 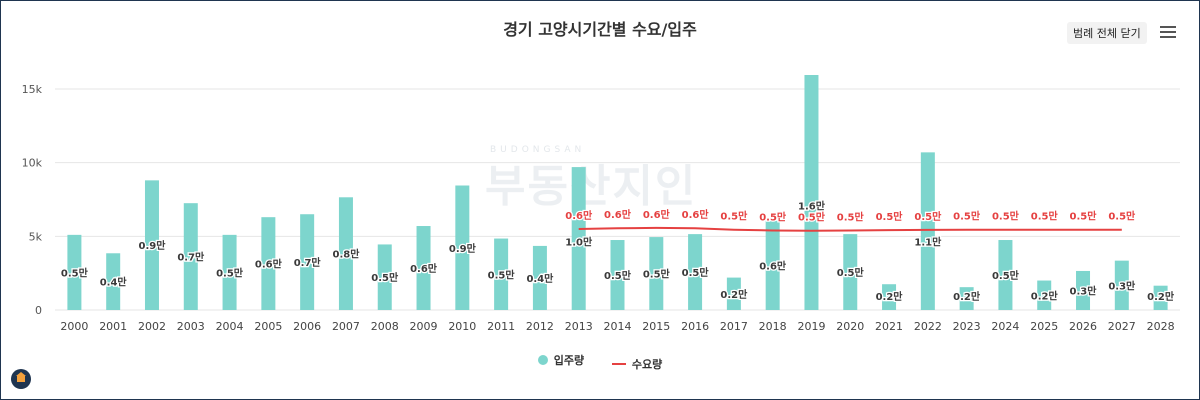 I want to click on bar-data-label: 0.3만, so click(x=1084, y=290).